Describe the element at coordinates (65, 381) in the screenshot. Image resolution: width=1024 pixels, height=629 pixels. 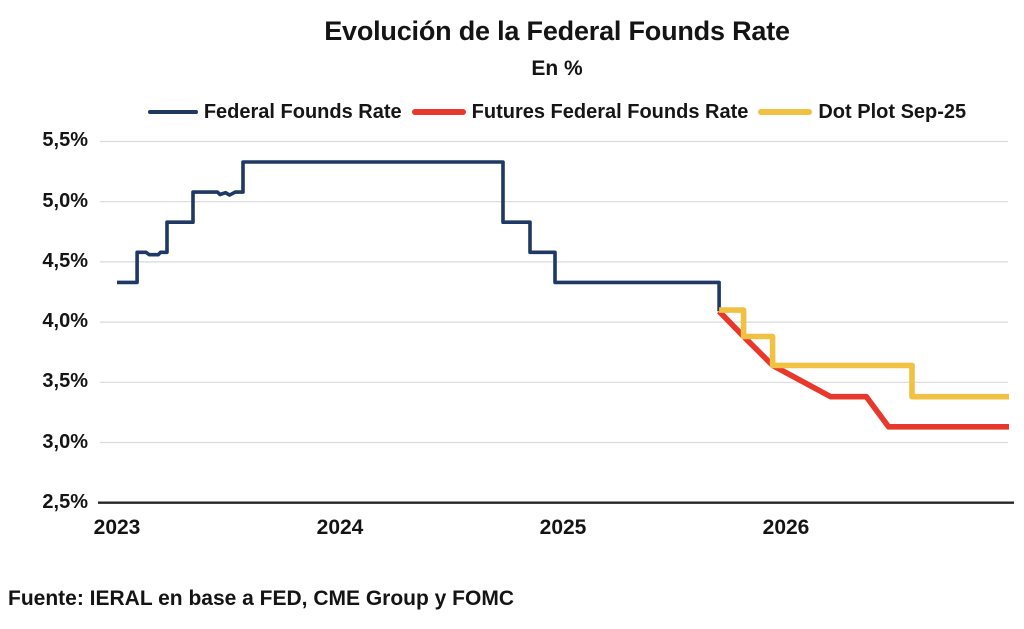
I see `y-axis-tick-label: 3,5%` at that location.